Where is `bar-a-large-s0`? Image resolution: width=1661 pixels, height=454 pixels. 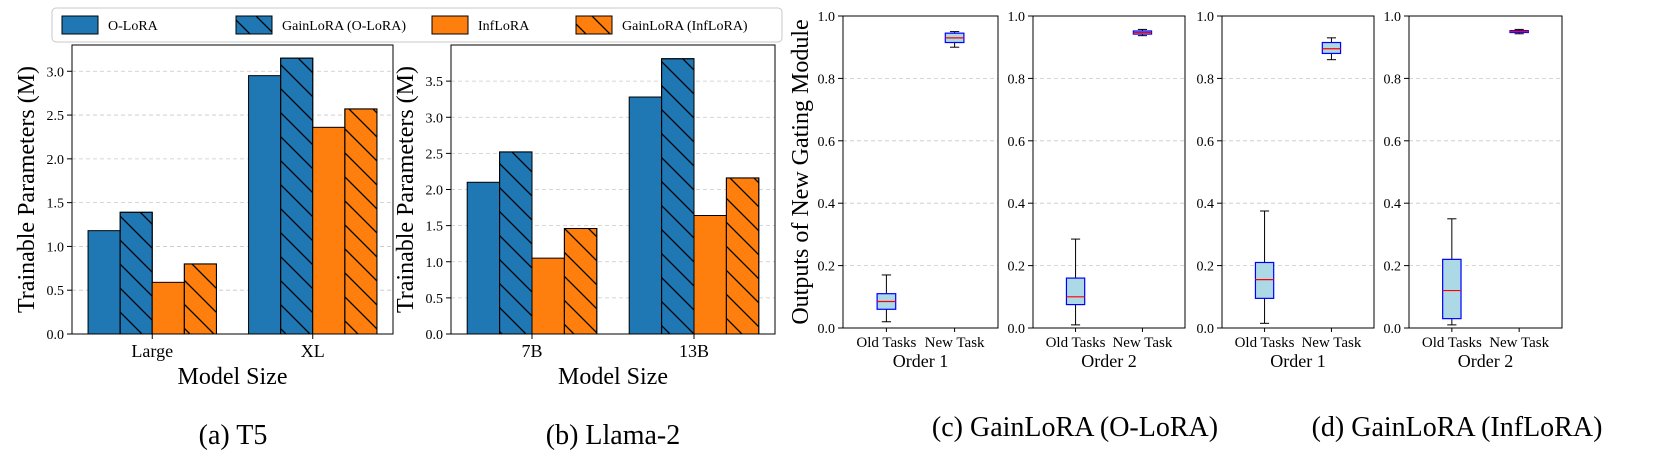
bar-a-large-s0 is located at coordinates (104, 282).